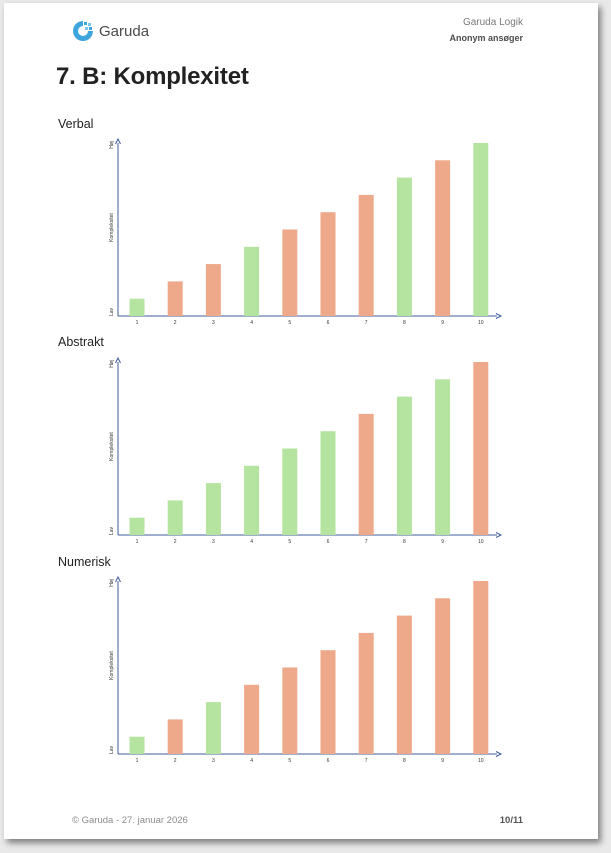 This screenshot has height=853, width=611. I want to click on header-right: Garuda Logik Anonym ansøger, so click(486, 30).